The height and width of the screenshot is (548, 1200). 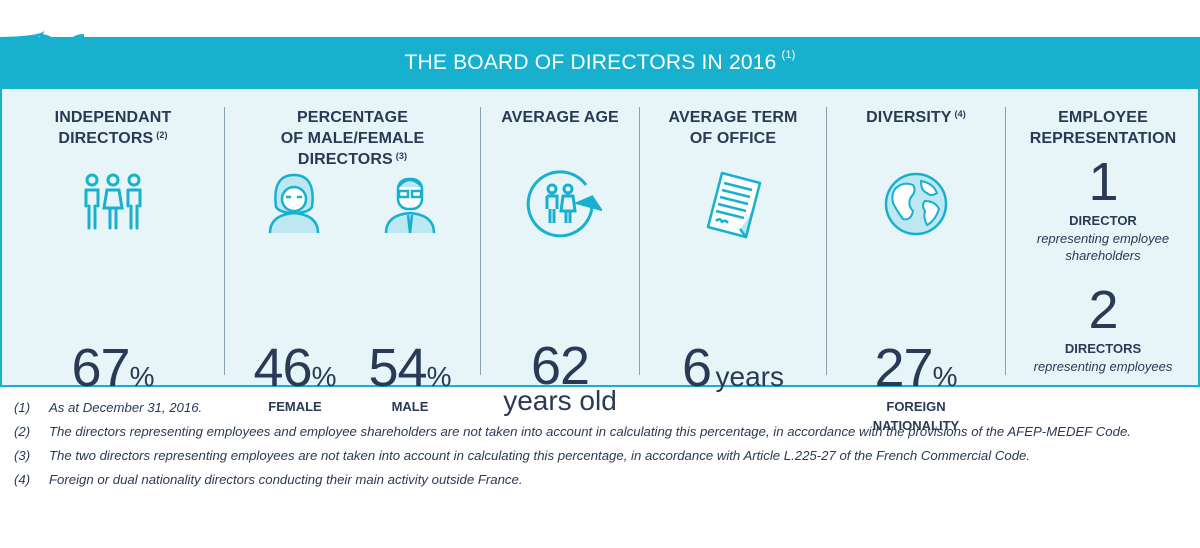 I want to click on term-value: 6 years, so click(x=733, y=368).